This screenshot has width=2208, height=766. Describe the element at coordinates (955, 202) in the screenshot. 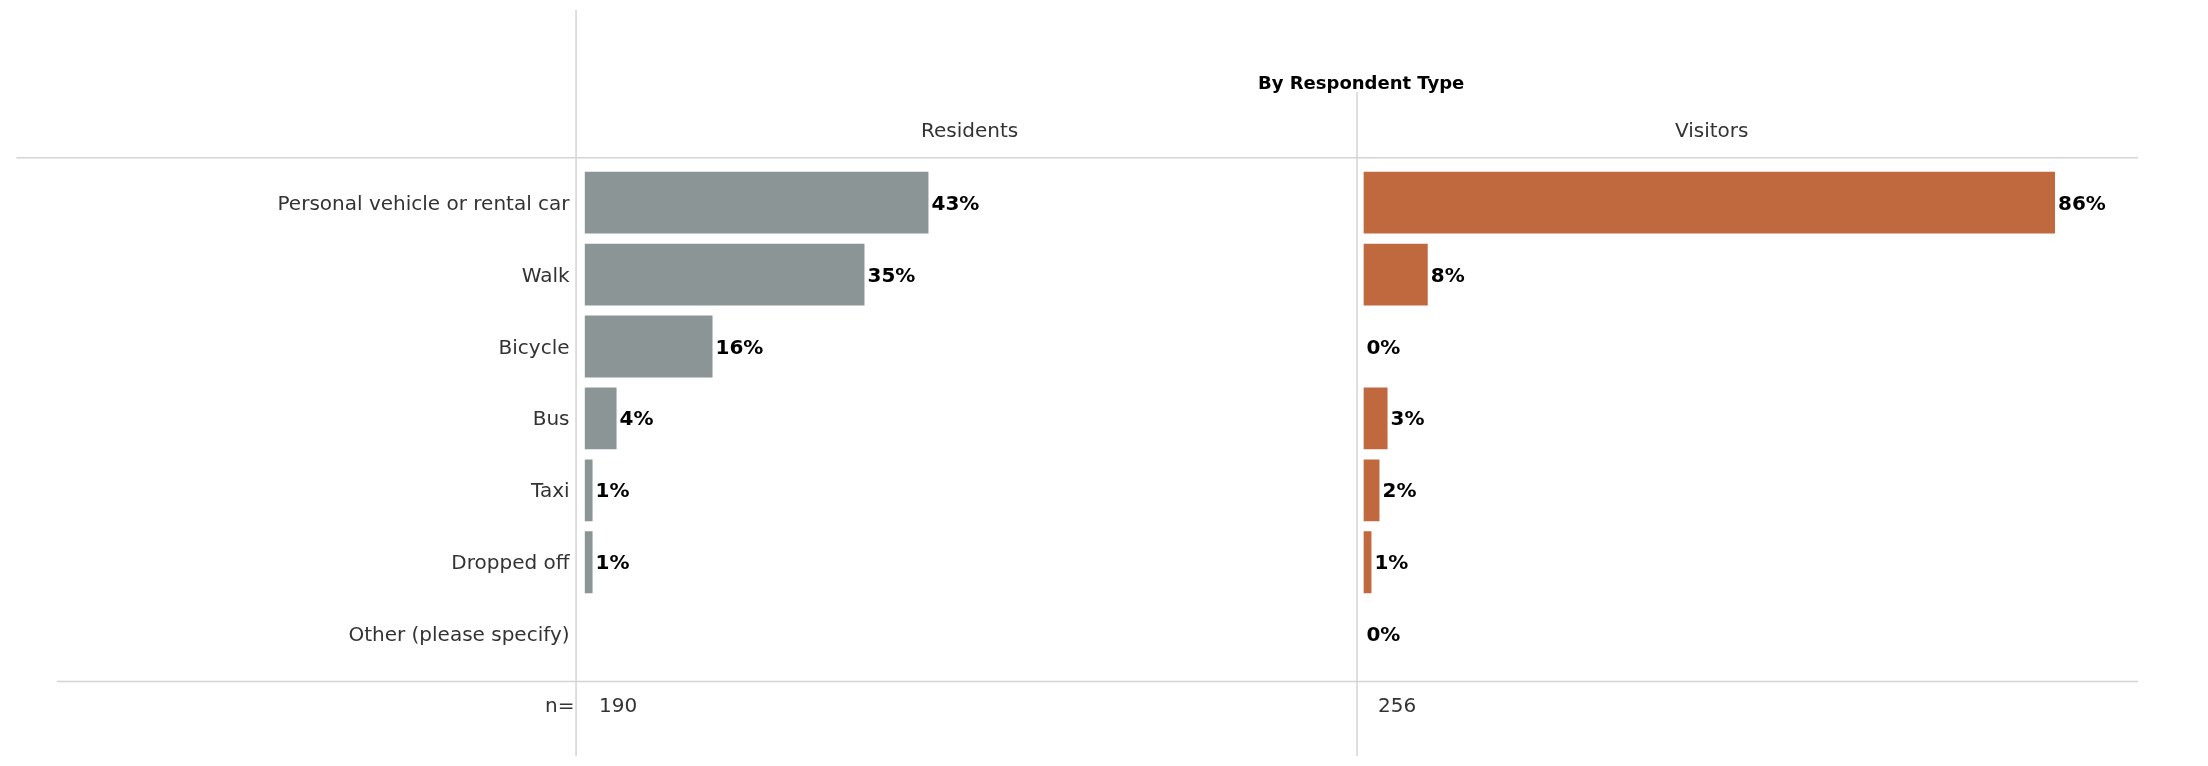

I see `data-label: 43%` at that location.